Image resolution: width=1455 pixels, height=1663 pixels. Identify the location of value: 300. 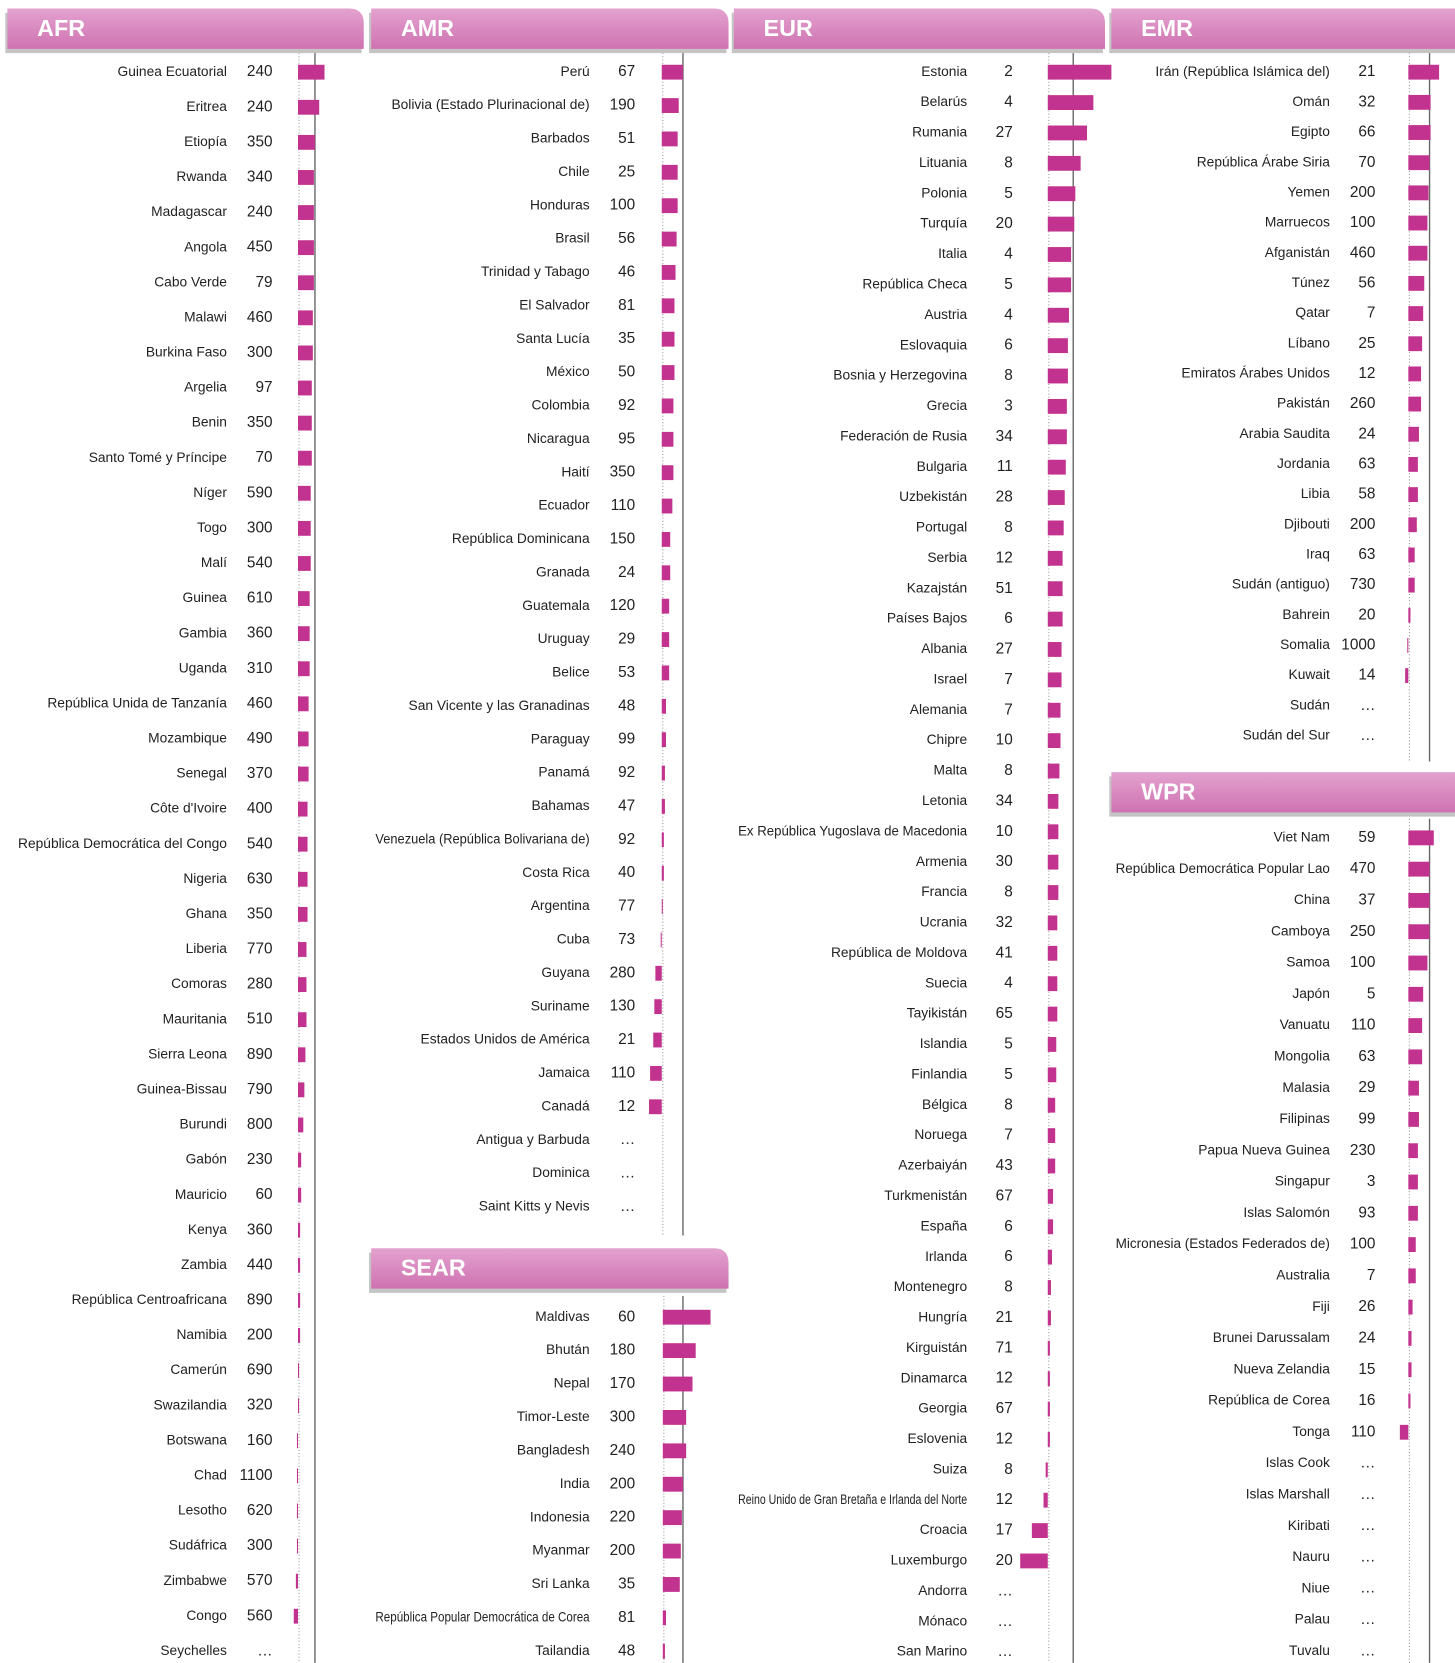
(260, 527).